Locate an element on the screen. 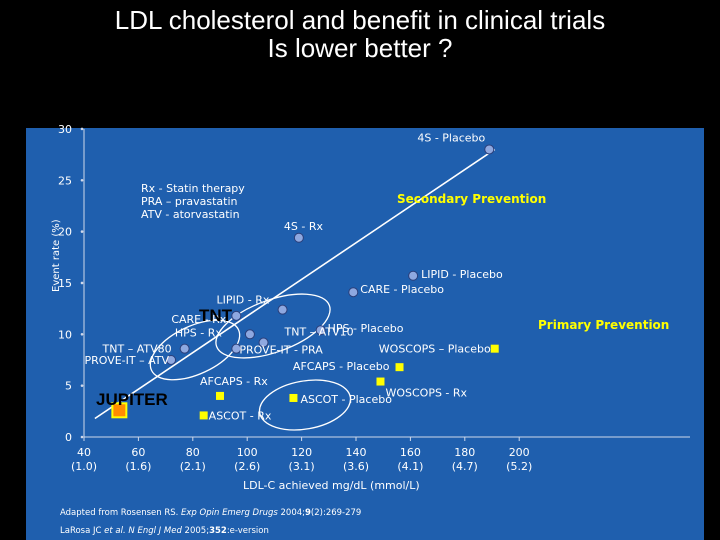 This screenshot has height=540, width=720. point-label: 4S - Rx is located at coordinates (304, 226).